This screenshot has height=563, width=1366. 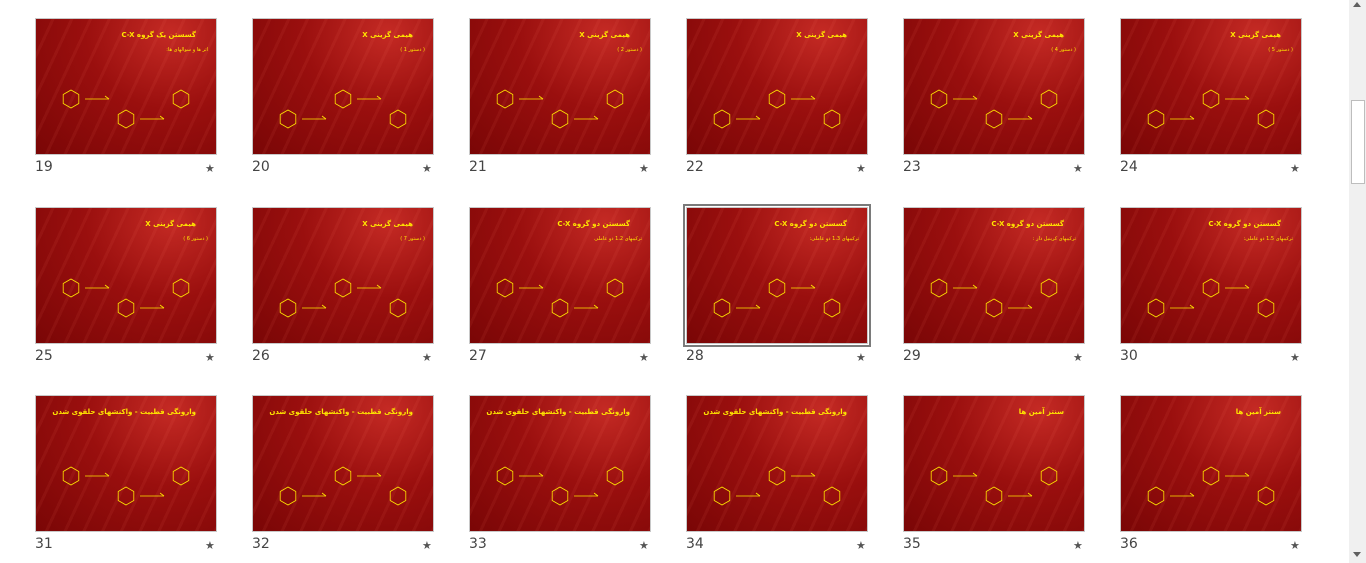 I want to click on scrollbar, so click(x=1357, y=281).